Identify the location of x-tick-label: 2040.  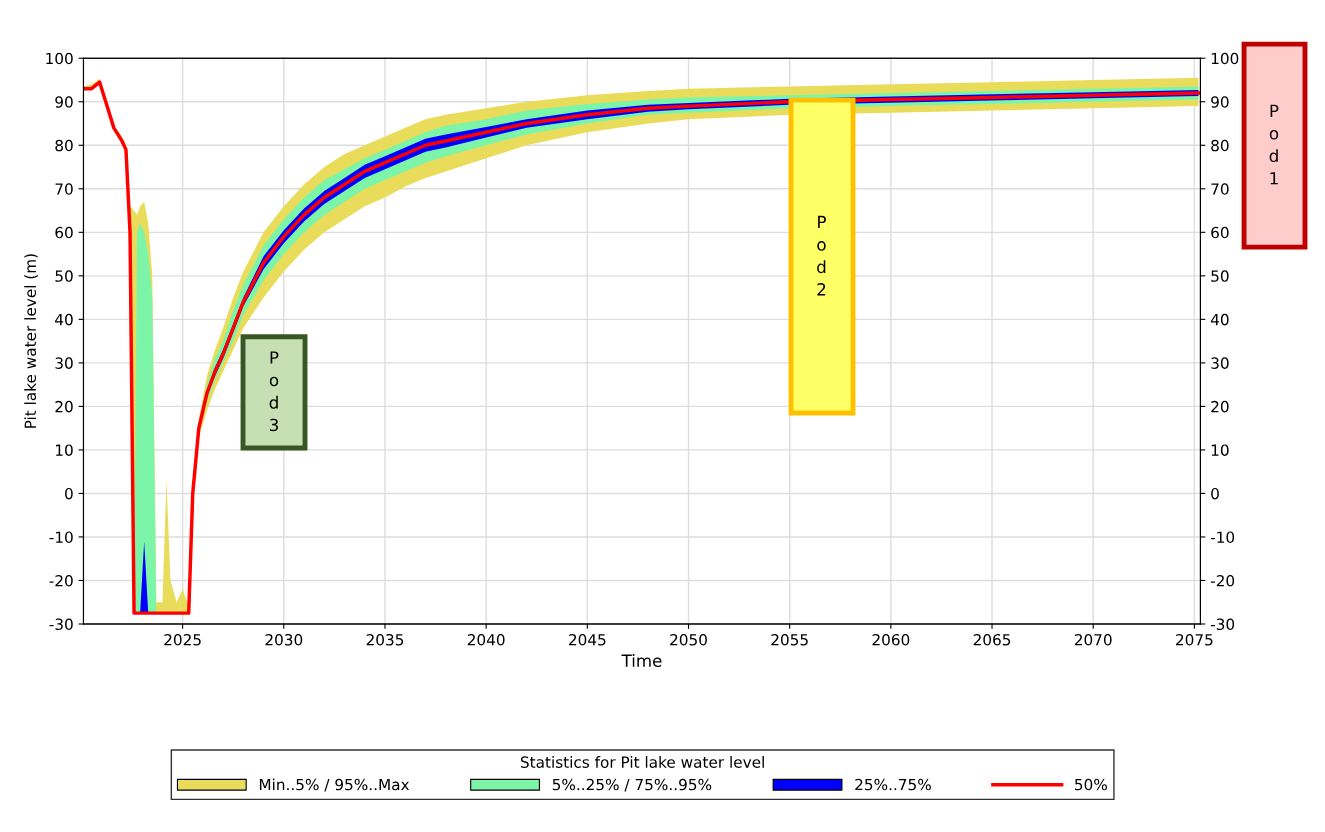
(486, 639).